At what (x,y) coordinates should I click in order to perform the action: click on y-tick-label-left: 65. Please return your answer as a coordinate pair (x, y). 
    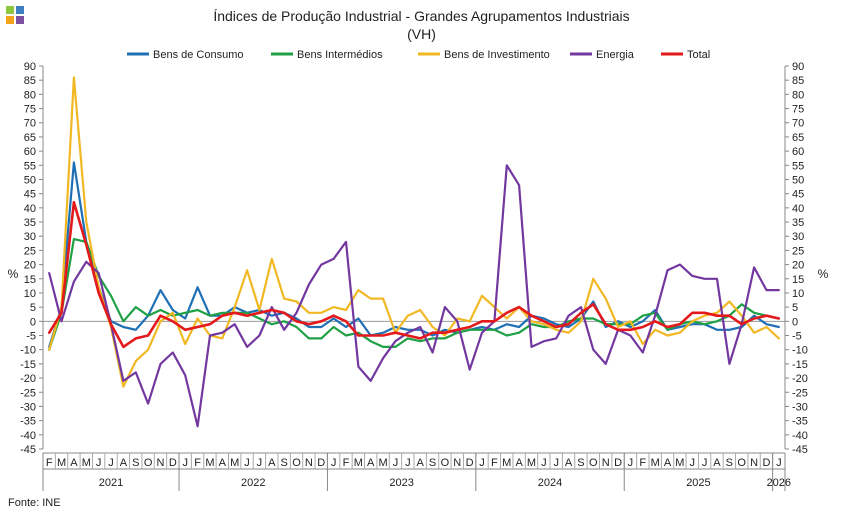
    Looking at the image, I should click on (30, 138).